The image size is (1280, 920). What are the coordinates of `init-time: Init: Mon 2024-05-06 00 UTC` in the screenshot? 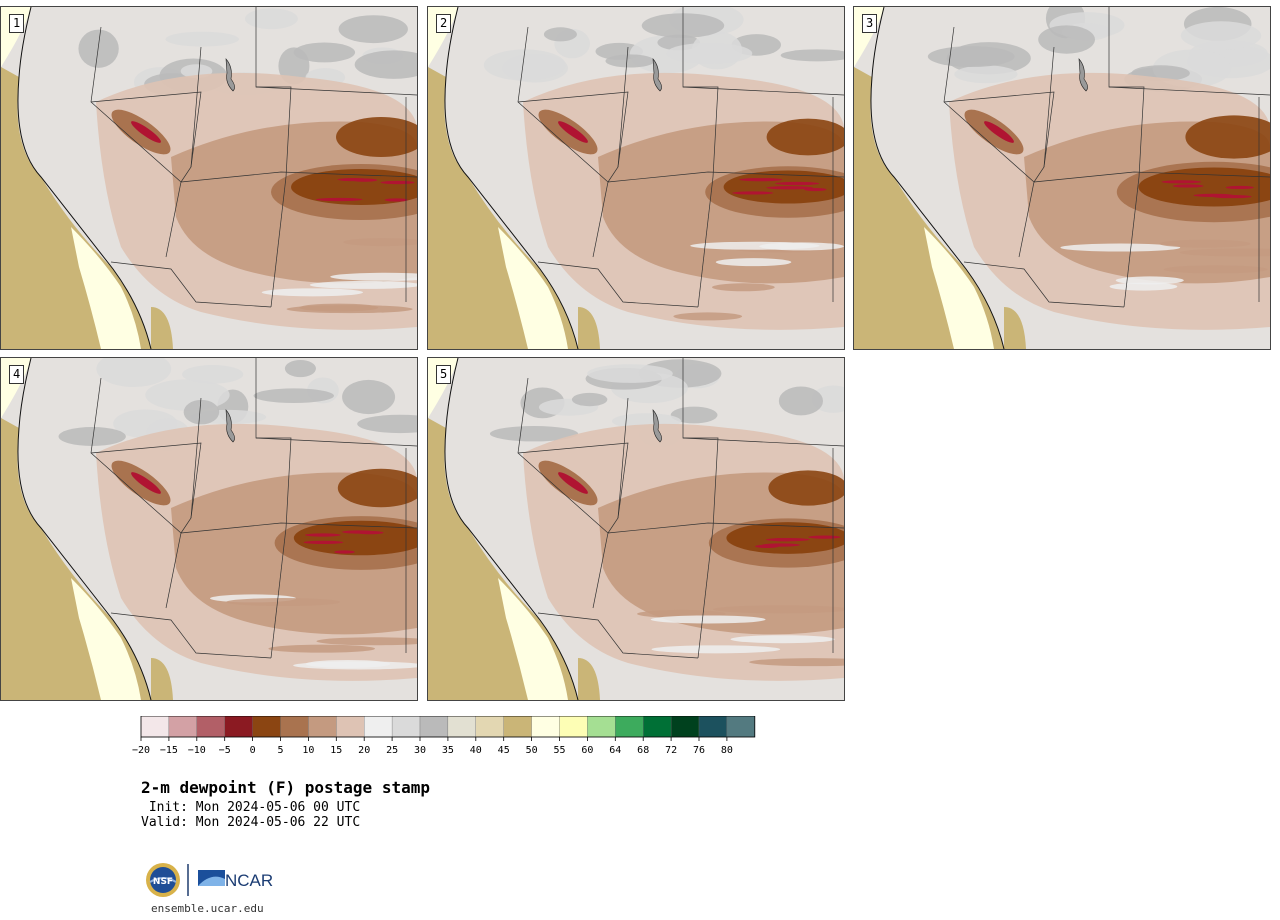 It's located at (251, 807).